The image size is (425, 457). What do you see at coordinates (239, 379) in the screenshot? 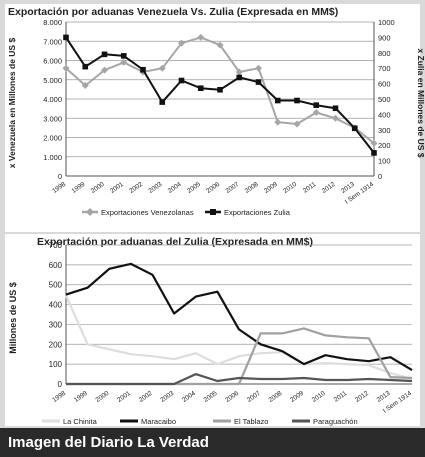
I see `series-line-paraguachon` at bounding box center [239, 379].